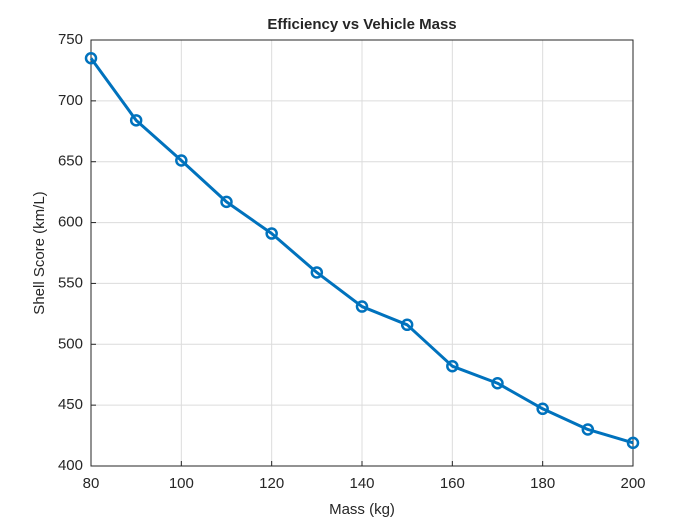 This screenshot has height=525, width=700. What do you see at coordinates (542, 483) in the screenshot?
I see `x-tick-label: 180` at bounding box center [542, 483].